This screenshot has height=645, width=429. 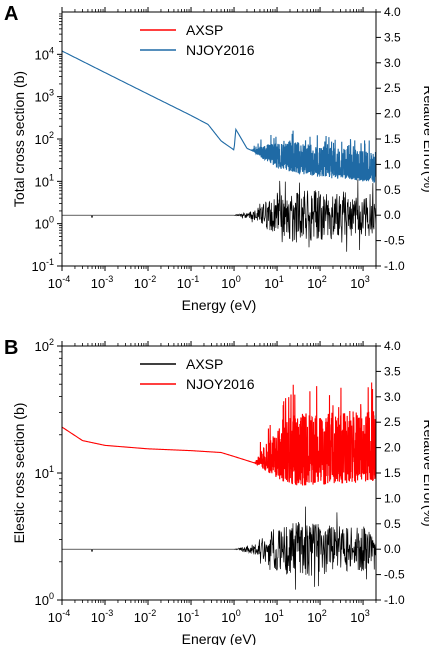 What do you see at coordinates (44, 96) in the screenshot?
I see `y-tick-label: 10³` at bounding box center [44, 96].